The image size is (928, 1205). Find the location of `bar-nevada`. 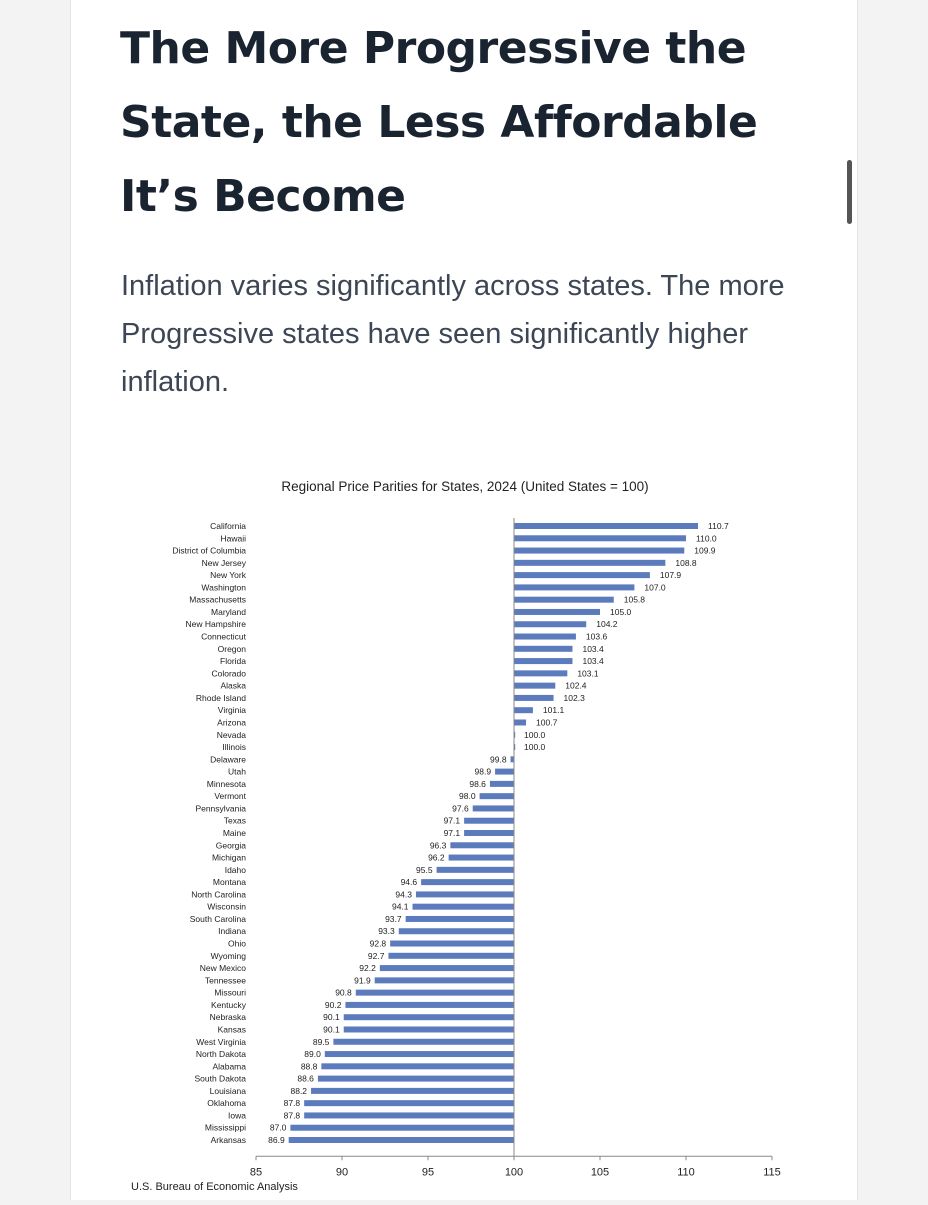

bar-nevada is located at coordinates (515, 734).